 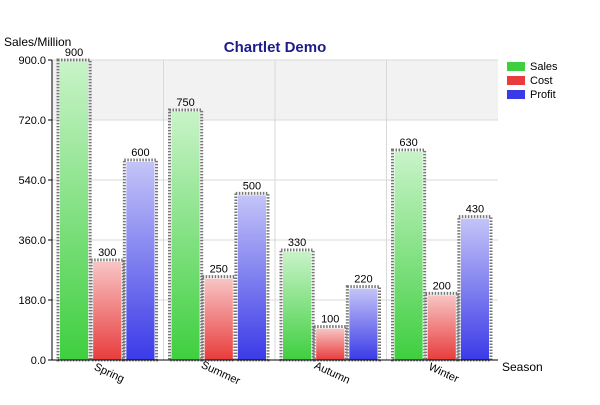 I want to click on bar-sales-autumn, so click(x=297, y=306).